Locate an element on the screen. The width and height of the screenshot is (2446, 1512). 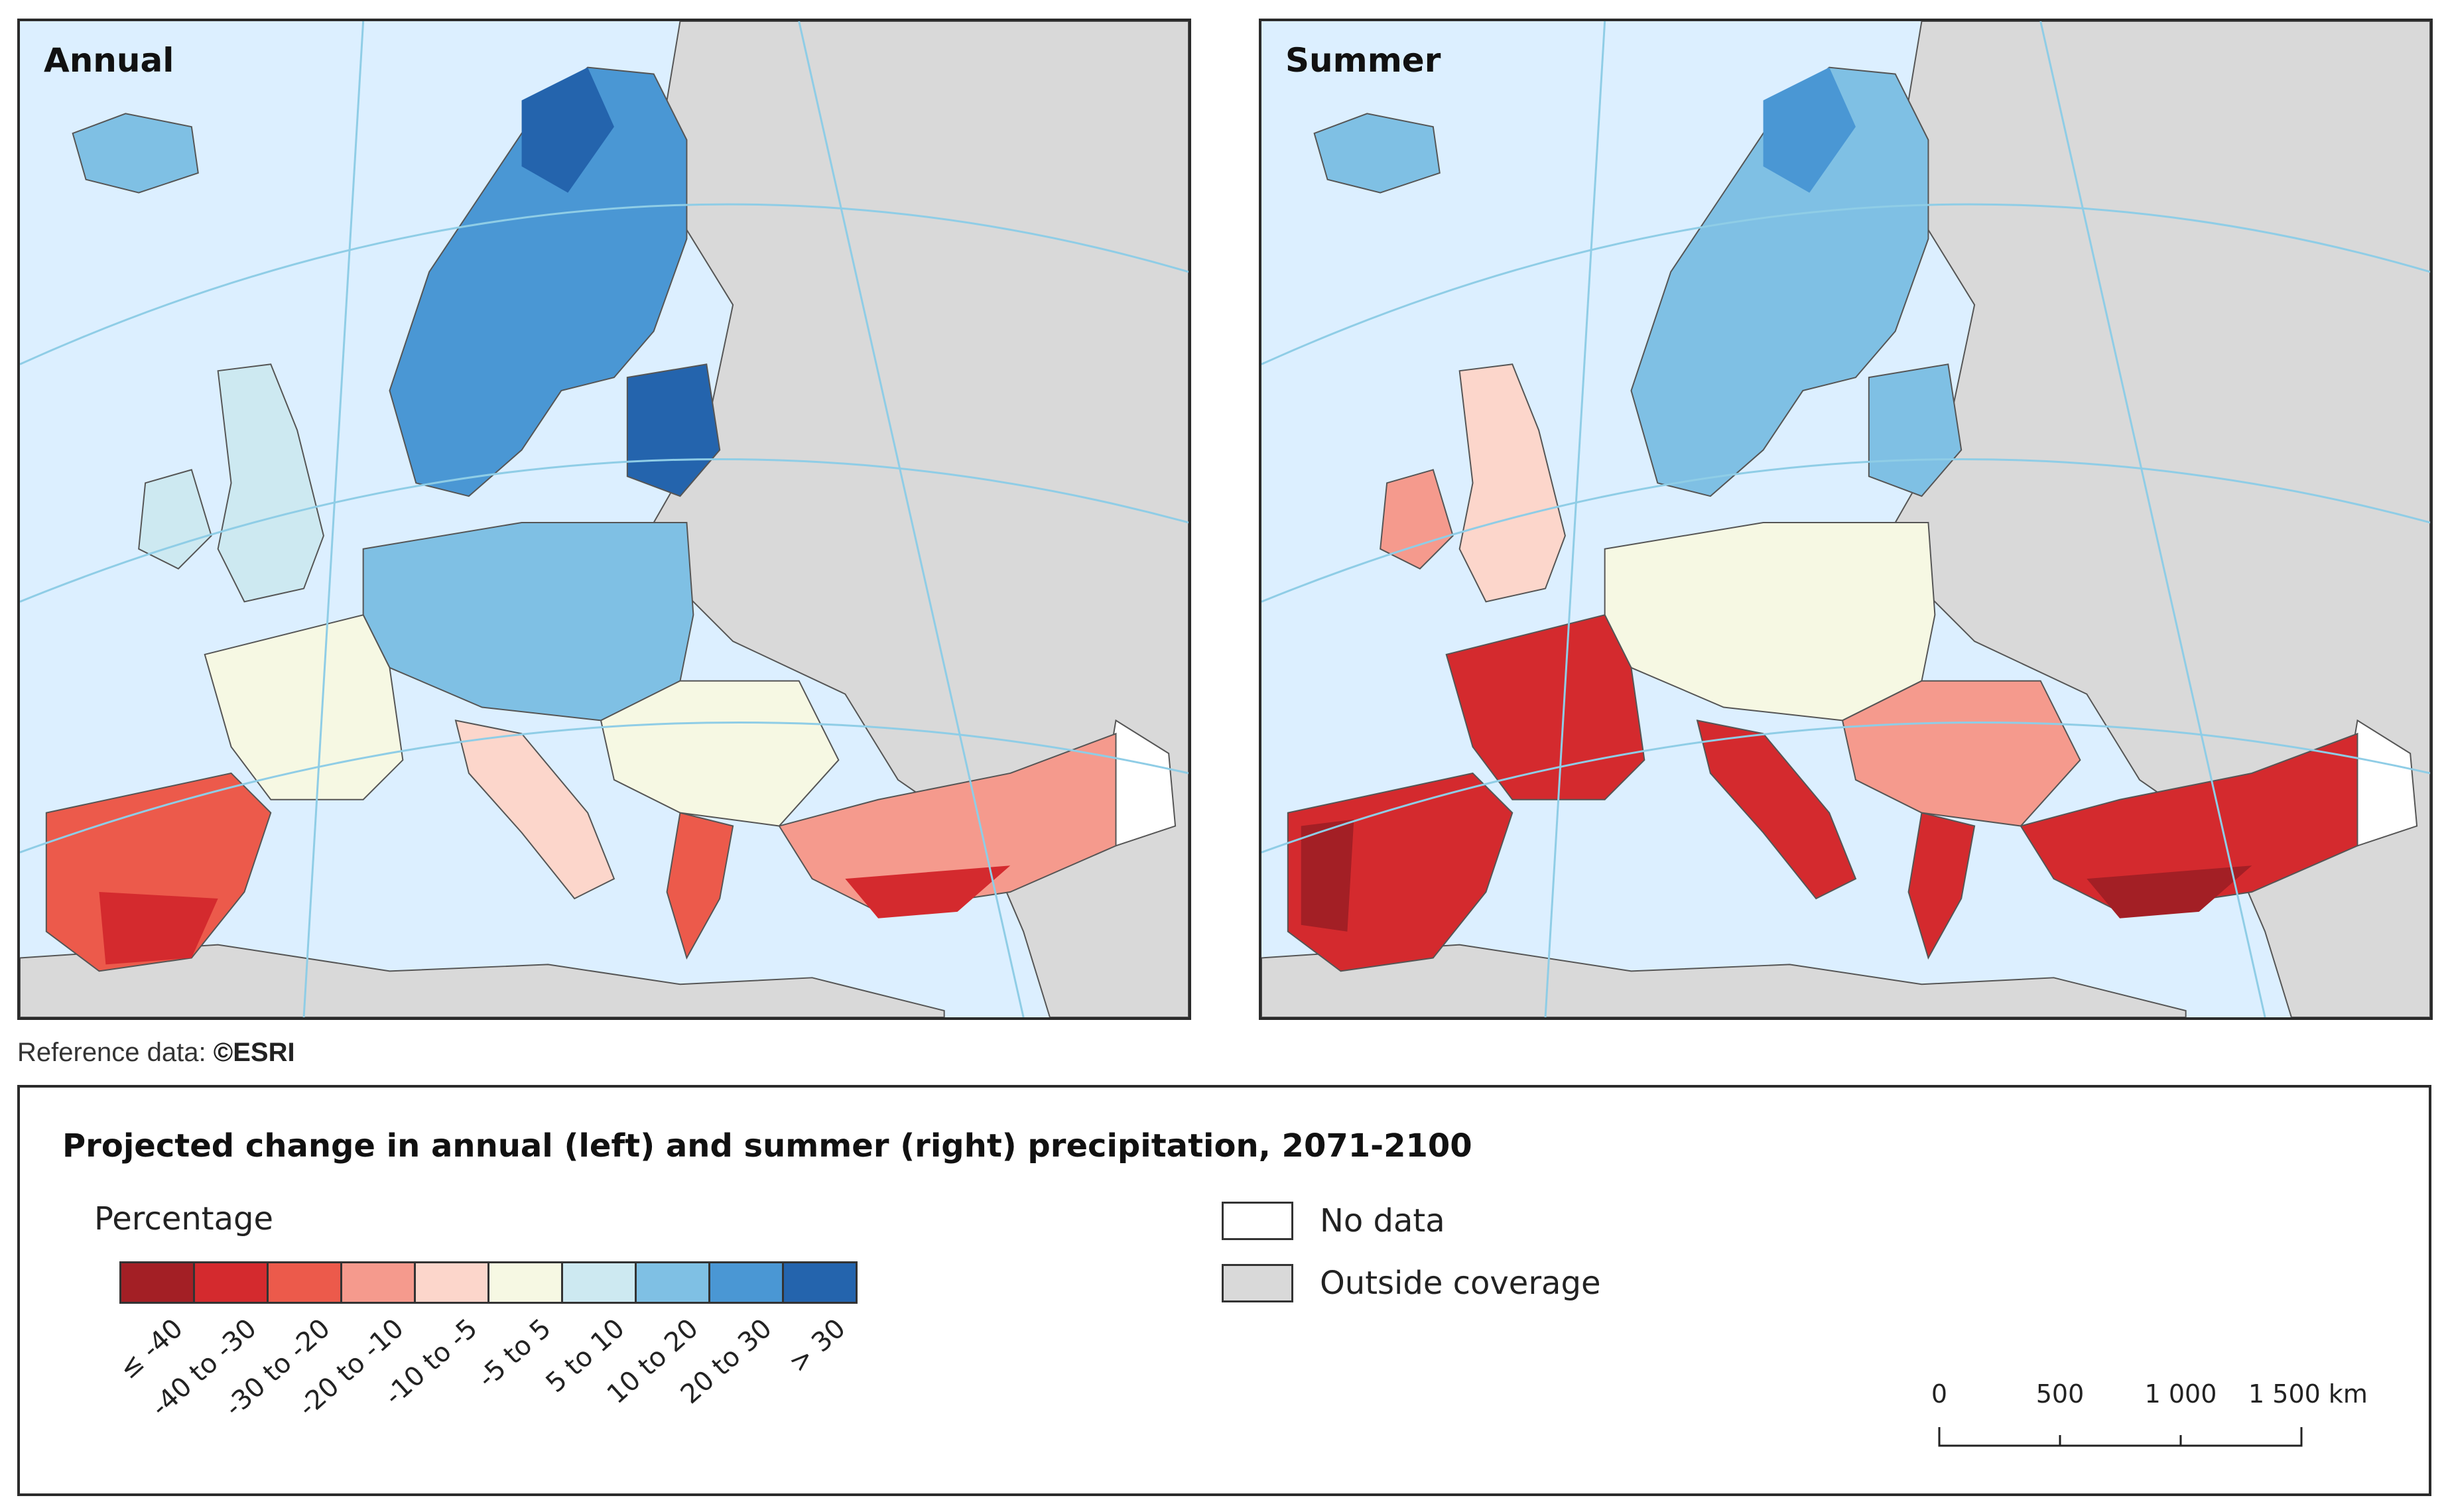
scale-tick-label: 1 000 is located at coordinates (2180, 1394).